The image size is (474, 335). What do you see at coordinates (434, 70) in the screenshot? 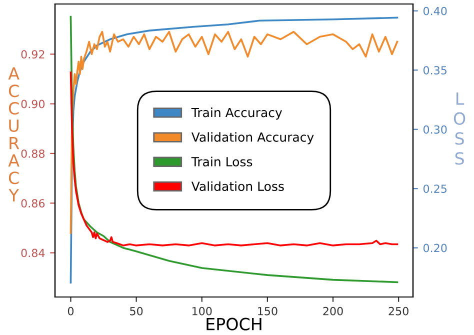
I see `y2-tick-label: 0.35` at bounding box center [434, 70].